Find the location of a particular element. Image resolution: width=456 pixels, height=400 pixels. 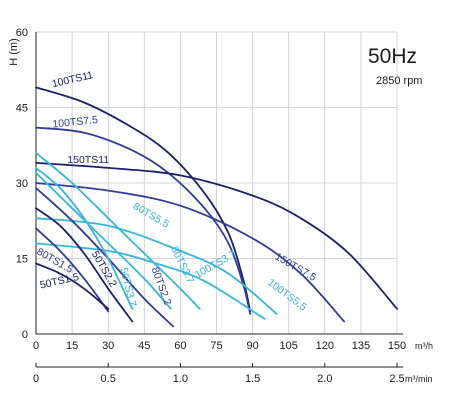

x-tick-label: 15 is located at coordinates (72, 346).